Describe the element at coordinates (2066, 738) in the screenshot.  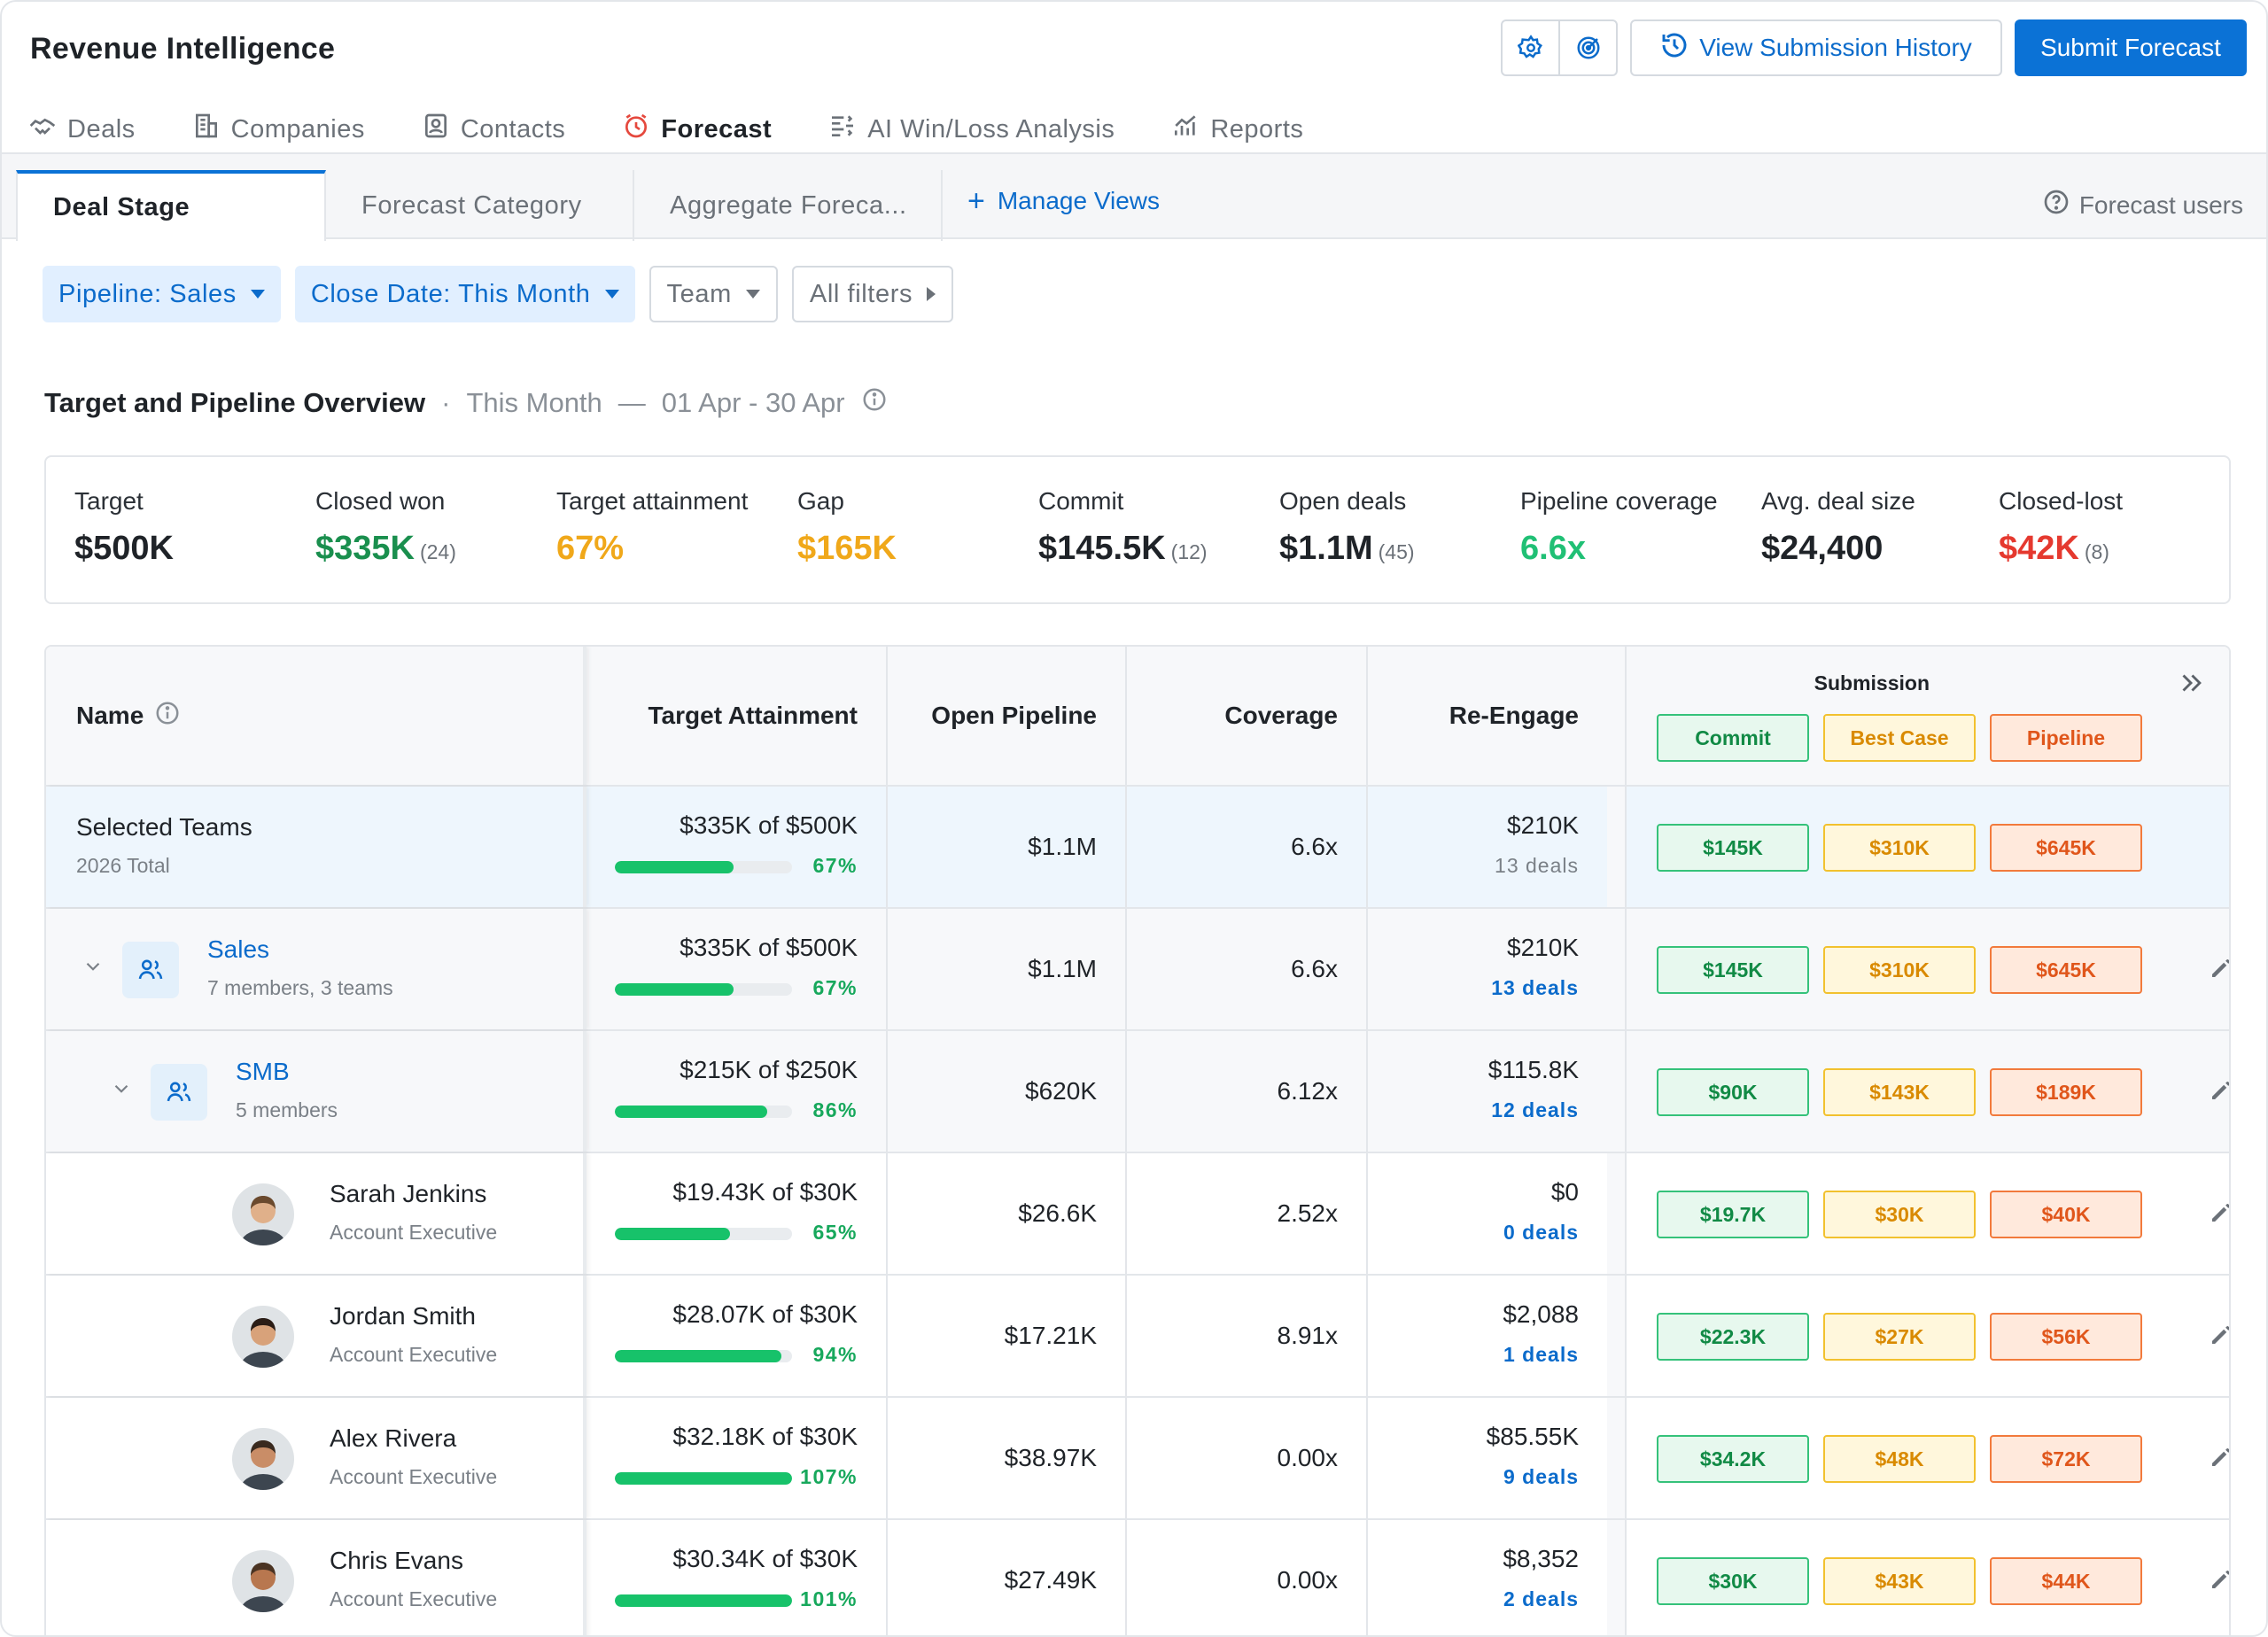
I see `pipeline-header-pill: Pipeline` at that location.